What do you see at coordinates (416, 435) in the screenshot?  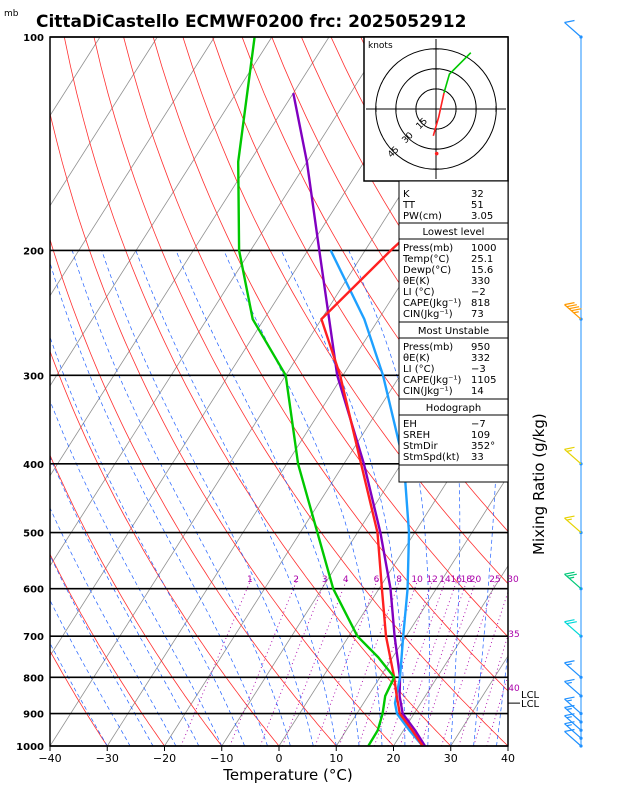 I see `hodograph-param-name: SREH` at bounding box center [416, 435].